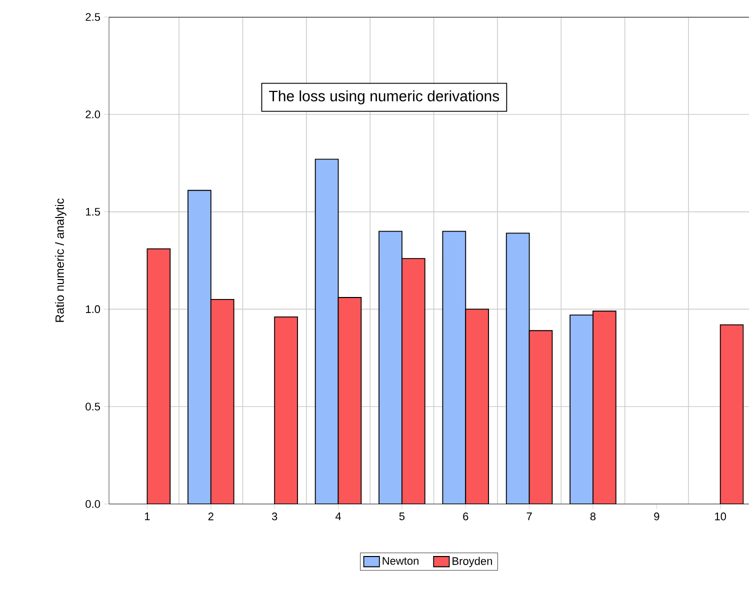 The image size is (749, 607). What do you see at coordinates (147, 516) in the screenshot?
I see `x-tick-label: 1` at bounding box center [147, 516].